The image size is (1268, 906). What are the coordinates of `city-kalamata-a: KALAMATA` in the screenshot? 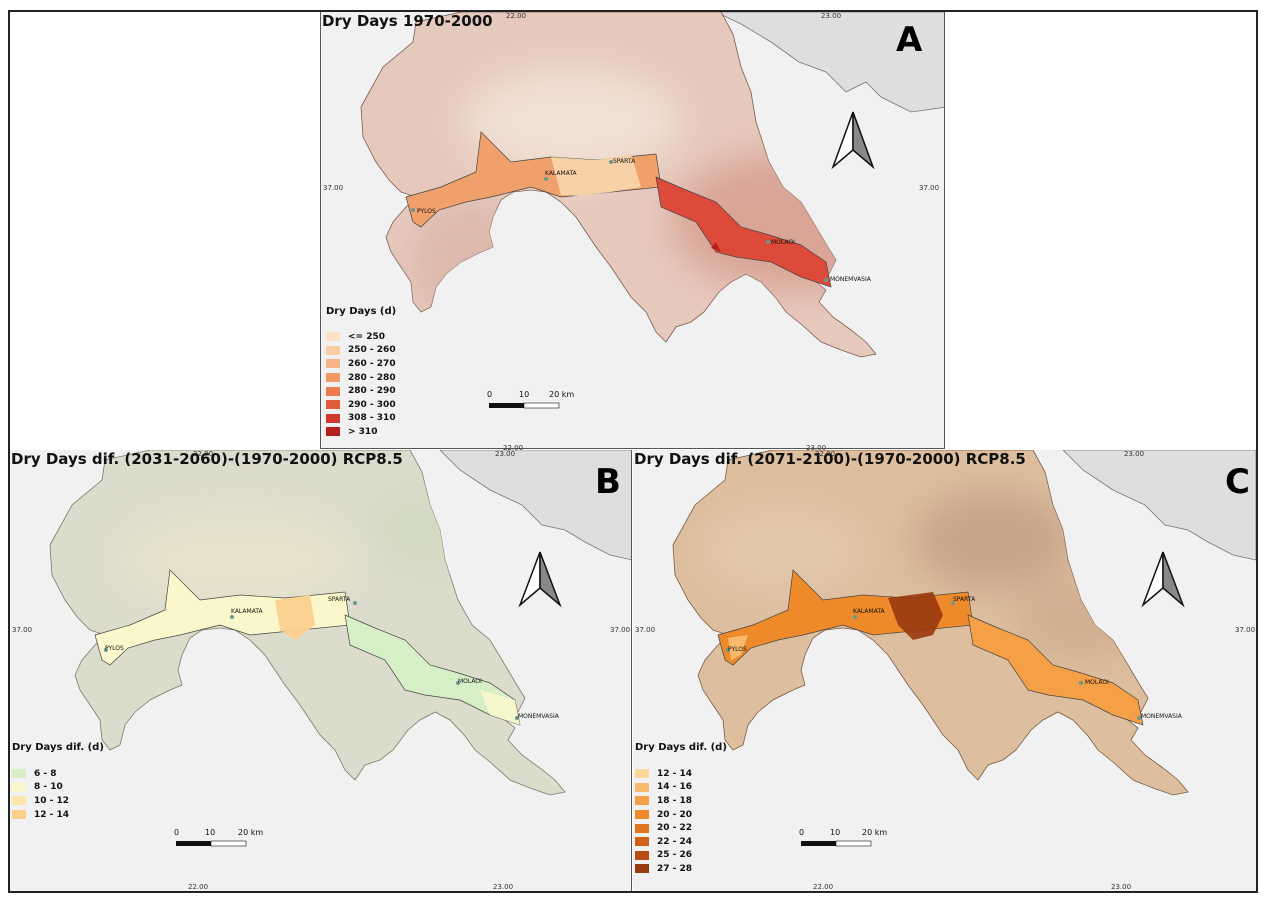 It's located at (561, 173).